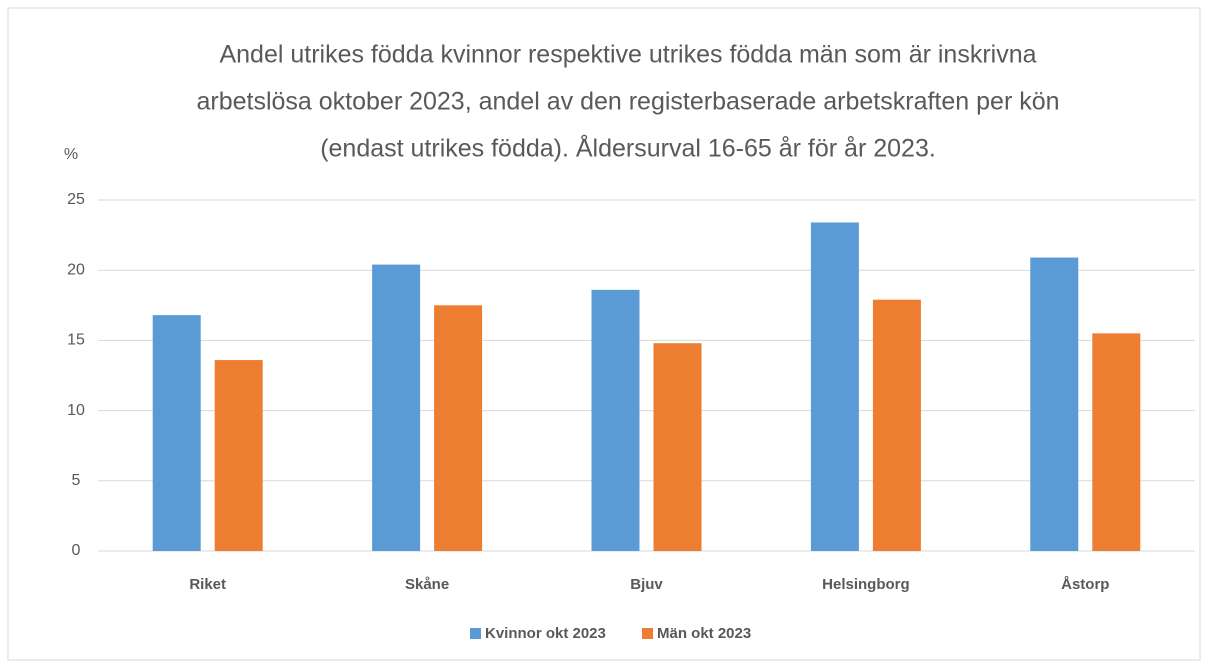 This screenshot has height=666, width=1208. What do you see at coordinates (1085, 584) in the screenshot?
I see `x-tick-label: Åstorp` at bounding box center [1085, 584].